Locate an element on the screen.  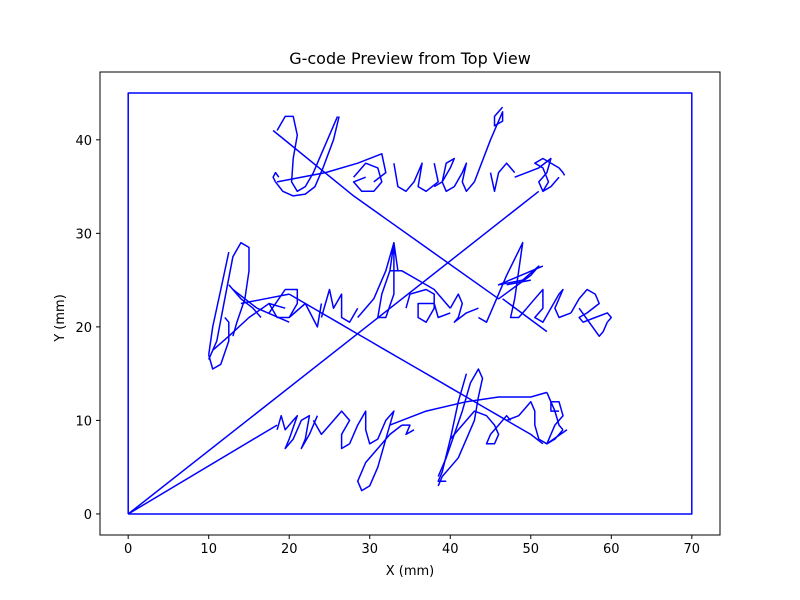
y-tick-label: 40 is located at coordinates (83, 141).